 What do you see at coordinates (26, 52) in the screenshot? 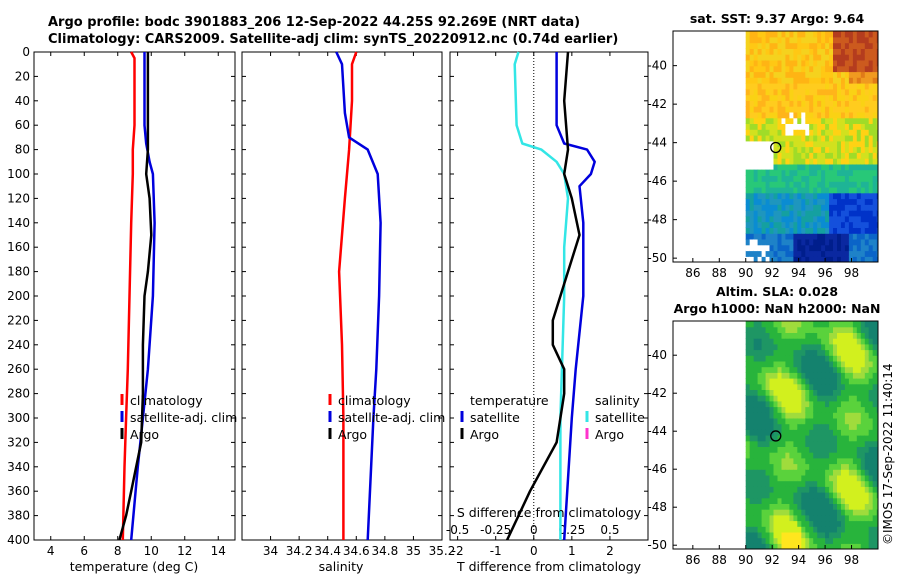
I see `depth-tick-label: 0` at bounding box center [26, 52].